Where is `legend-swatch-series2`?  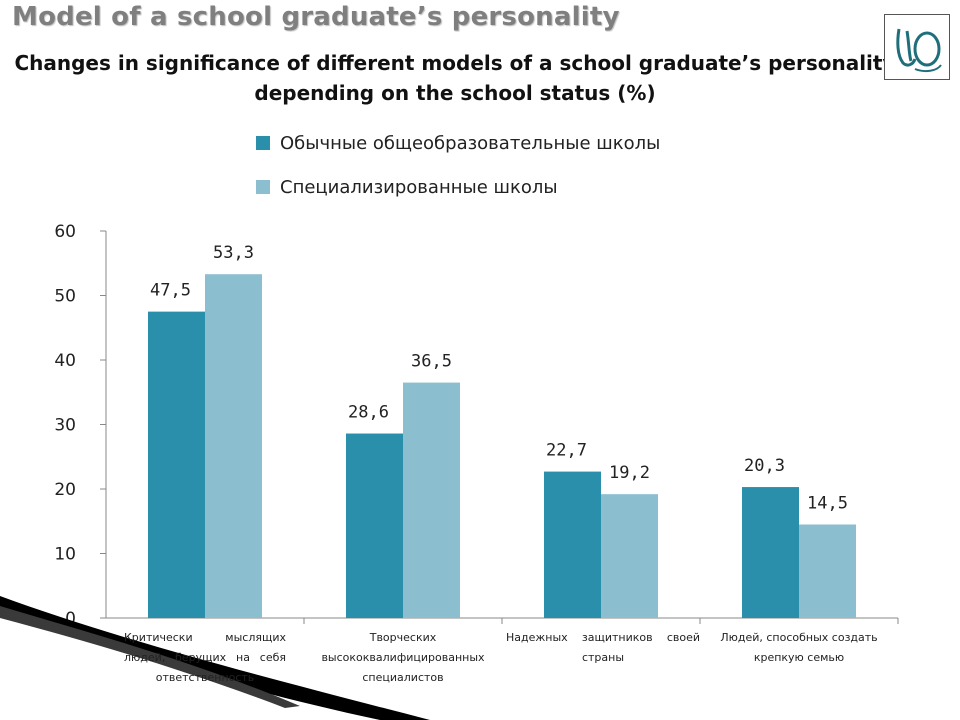
legend-swatch-series2 is located at coordinates (263, 187).